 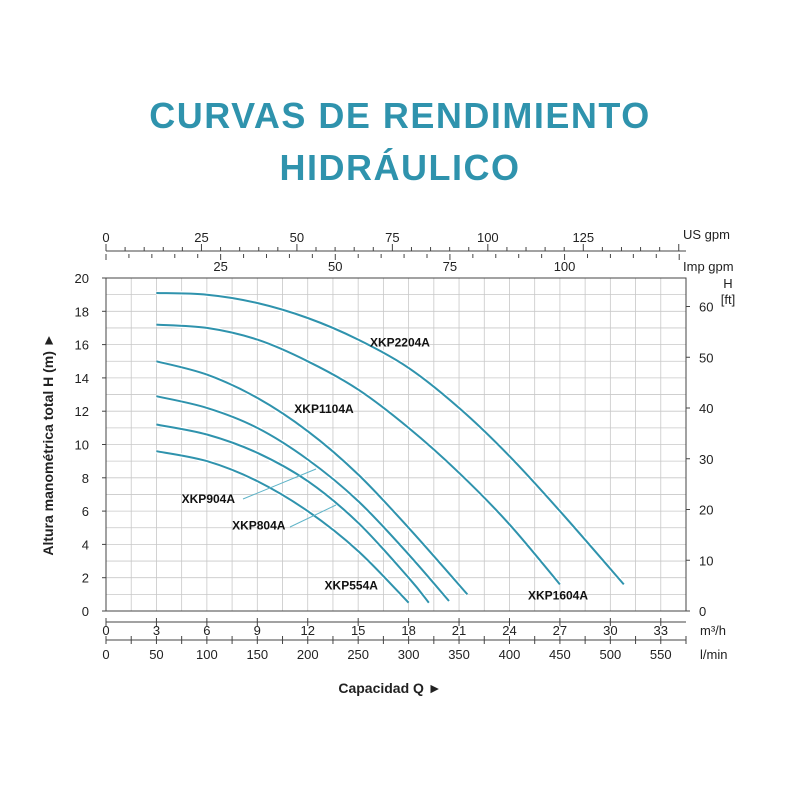 I want to click on usgpm-axis-unit: US gpm, so click(x=706, y=234).